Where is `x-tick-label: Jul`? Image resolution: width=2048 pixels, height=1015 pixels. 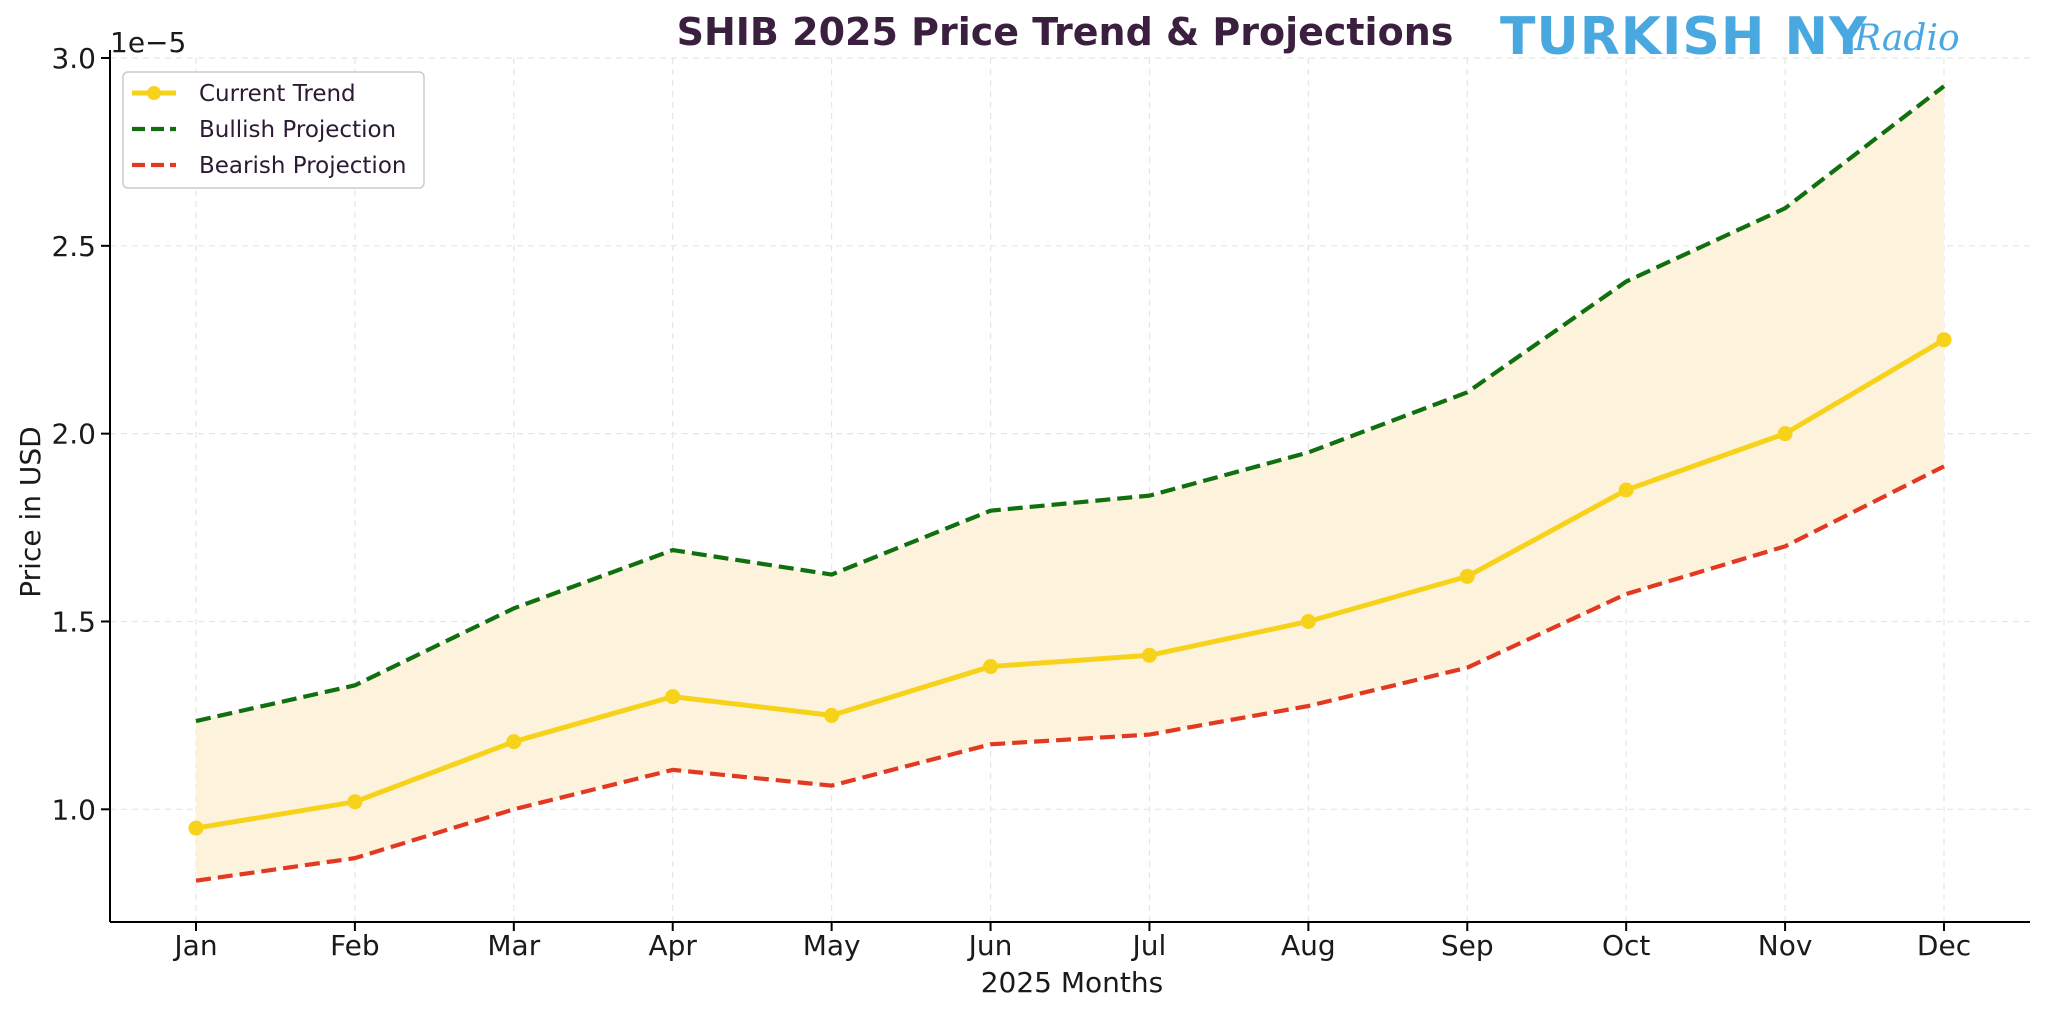 x-tick-label: Jul is located at coordinates (1149, 945).